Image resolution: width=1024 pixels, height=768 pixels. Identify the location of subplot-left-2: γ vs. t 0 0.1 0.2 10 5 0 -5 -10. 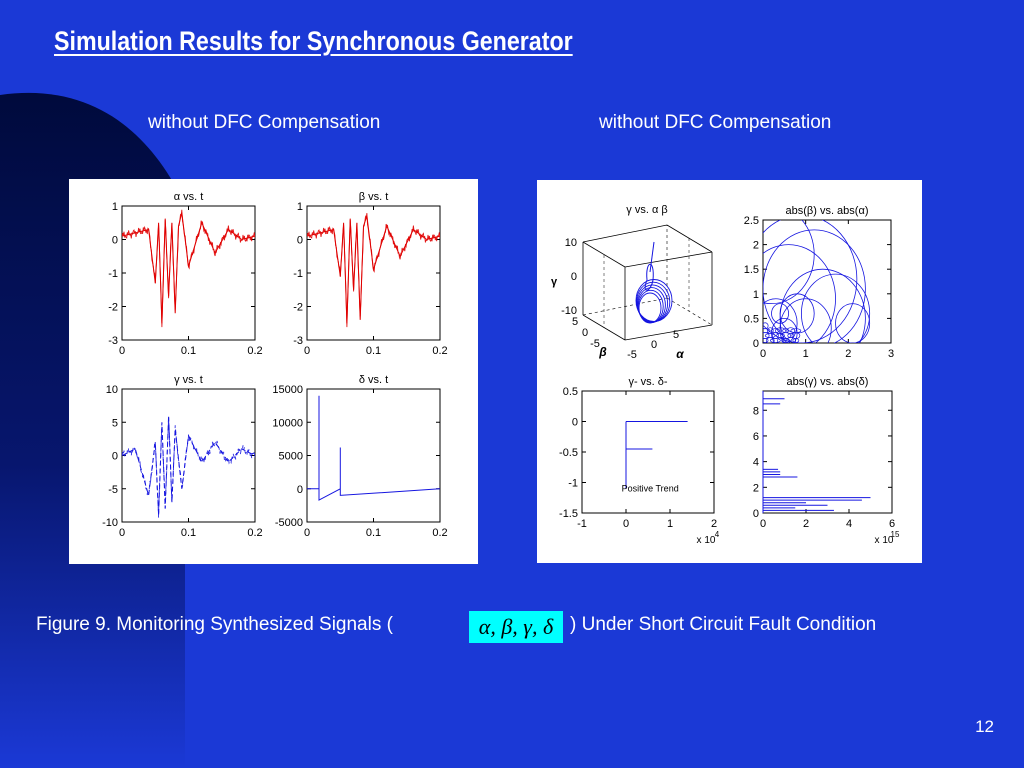
(182, 456).